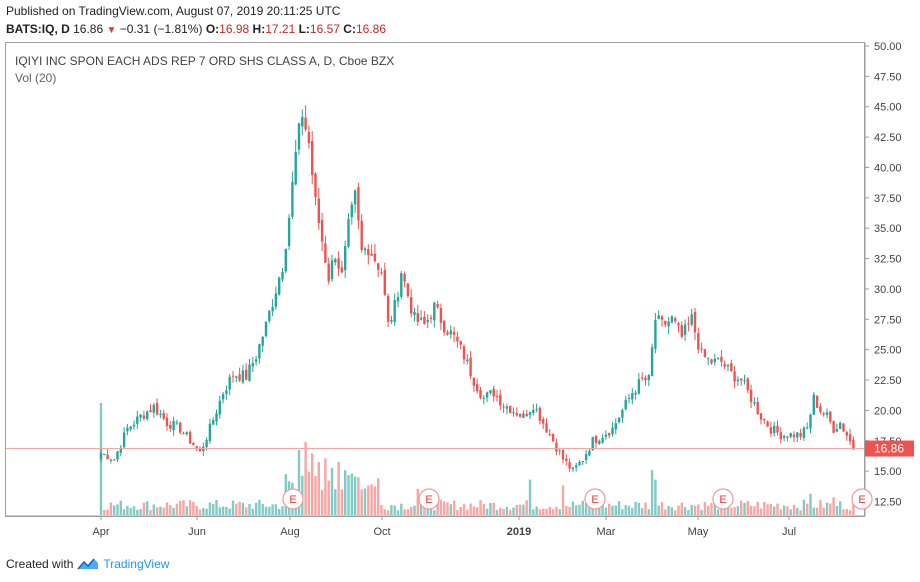 This screenshot has height=582, width=920. What do you see at coordinates (161, 29) in the screenshot?
I see `change-value: −0.31 (−1.81%)` at bounding box center [161, 29].